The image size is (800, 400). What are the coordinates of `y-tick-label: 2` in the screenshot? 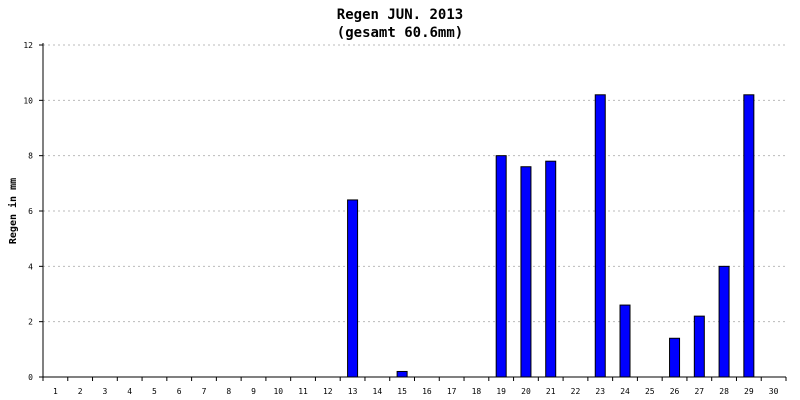 It's located at (30, 322).